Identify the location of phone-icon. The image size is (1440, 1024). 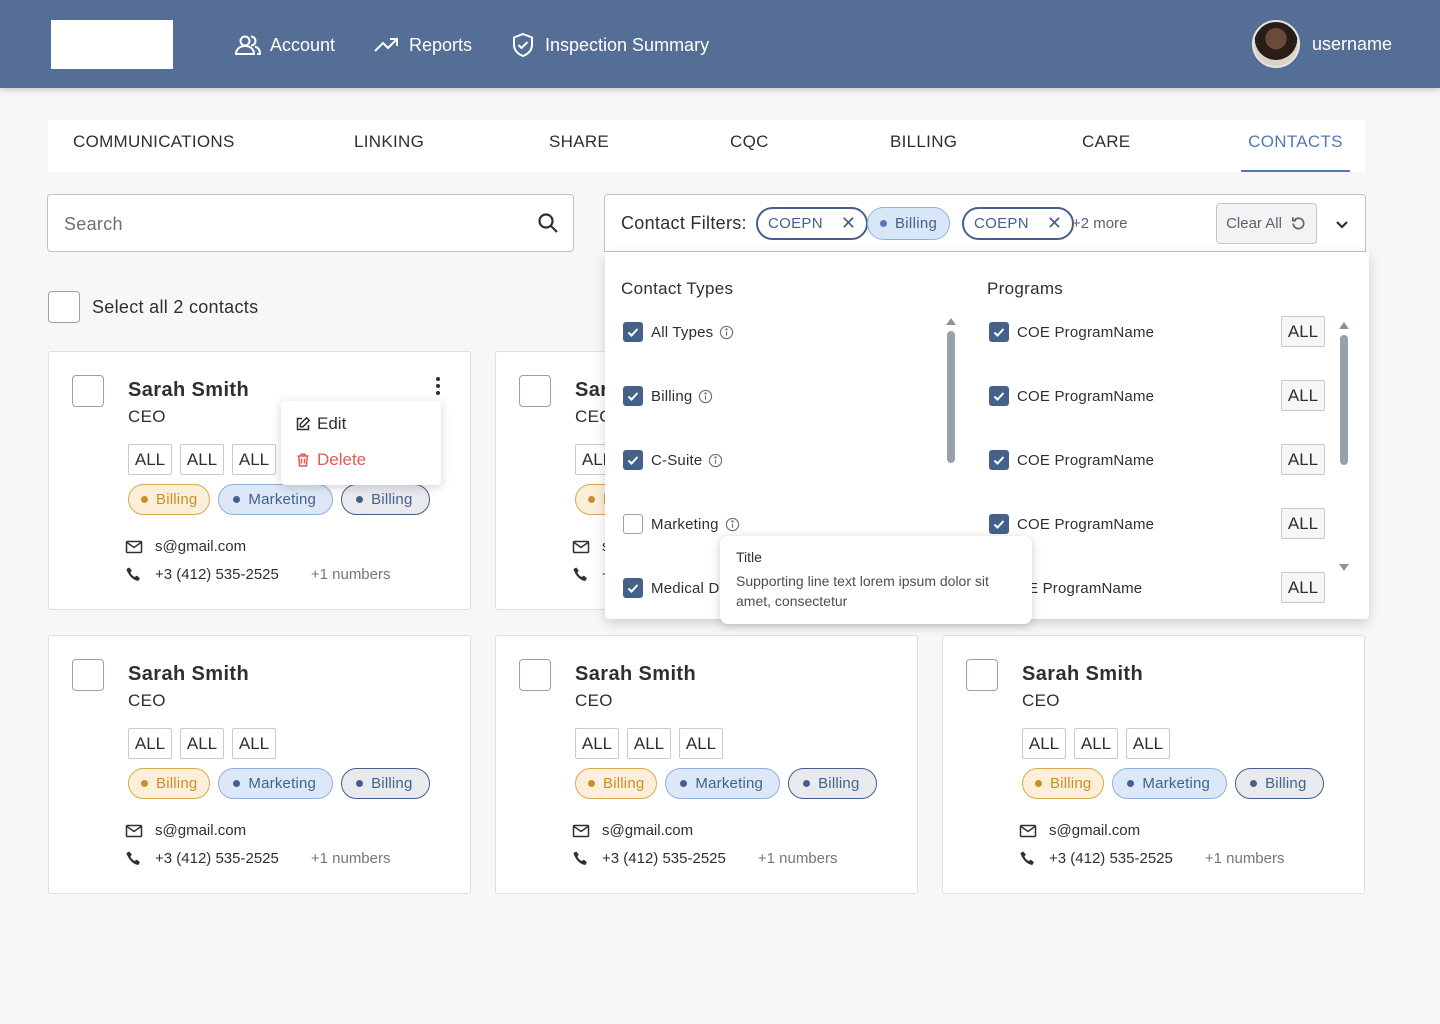
(580, 858).